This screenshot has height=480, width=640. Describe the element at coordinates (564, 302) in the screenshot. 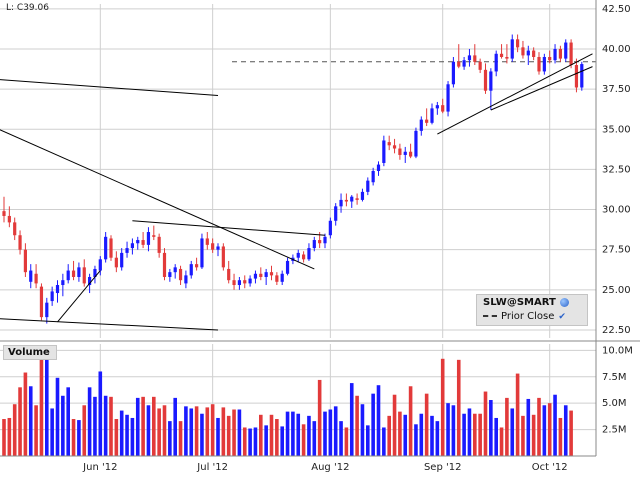

I see `globe-icon` at that location.